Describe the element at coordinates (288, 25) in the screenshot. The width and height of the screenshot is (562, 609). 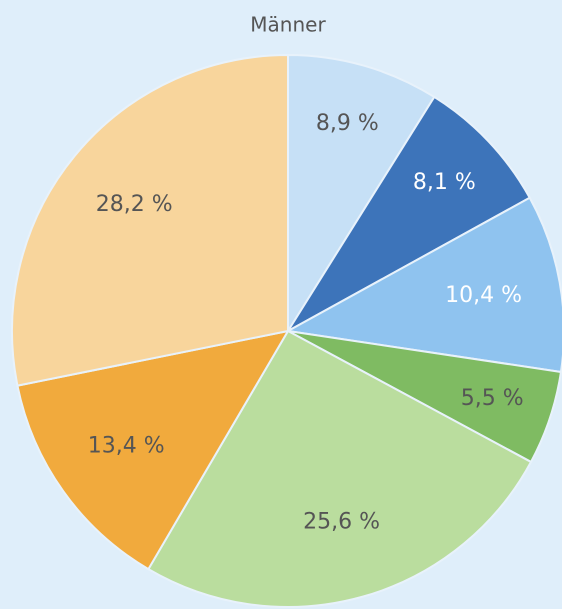
I see `chart-title: Männer` at that location.